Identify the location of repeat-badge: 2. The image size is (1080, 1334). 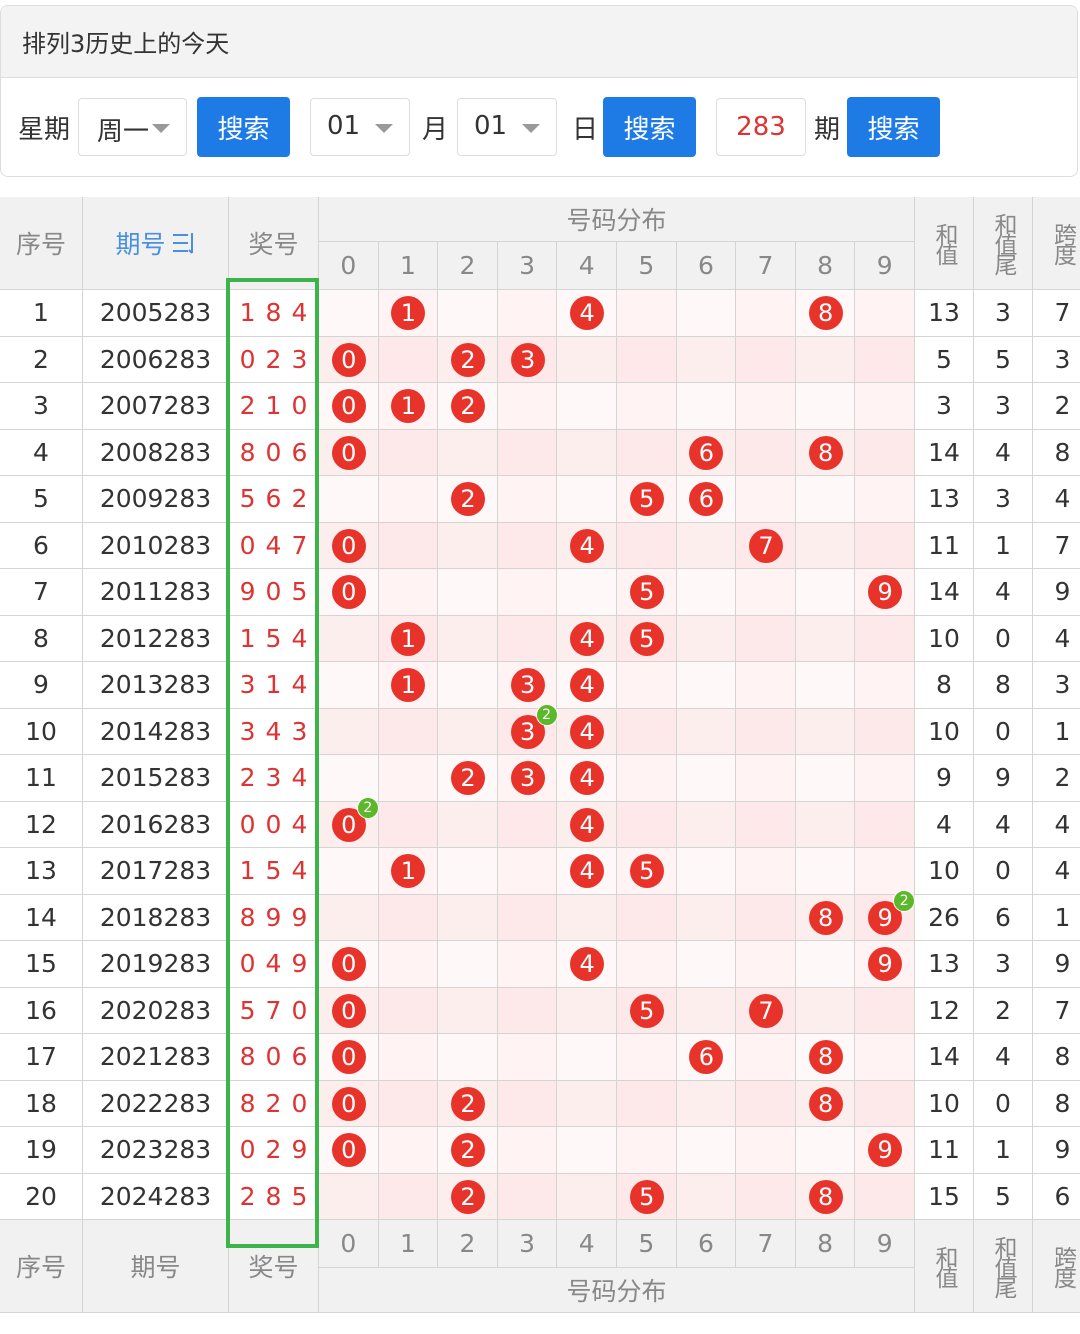
(904, 900).